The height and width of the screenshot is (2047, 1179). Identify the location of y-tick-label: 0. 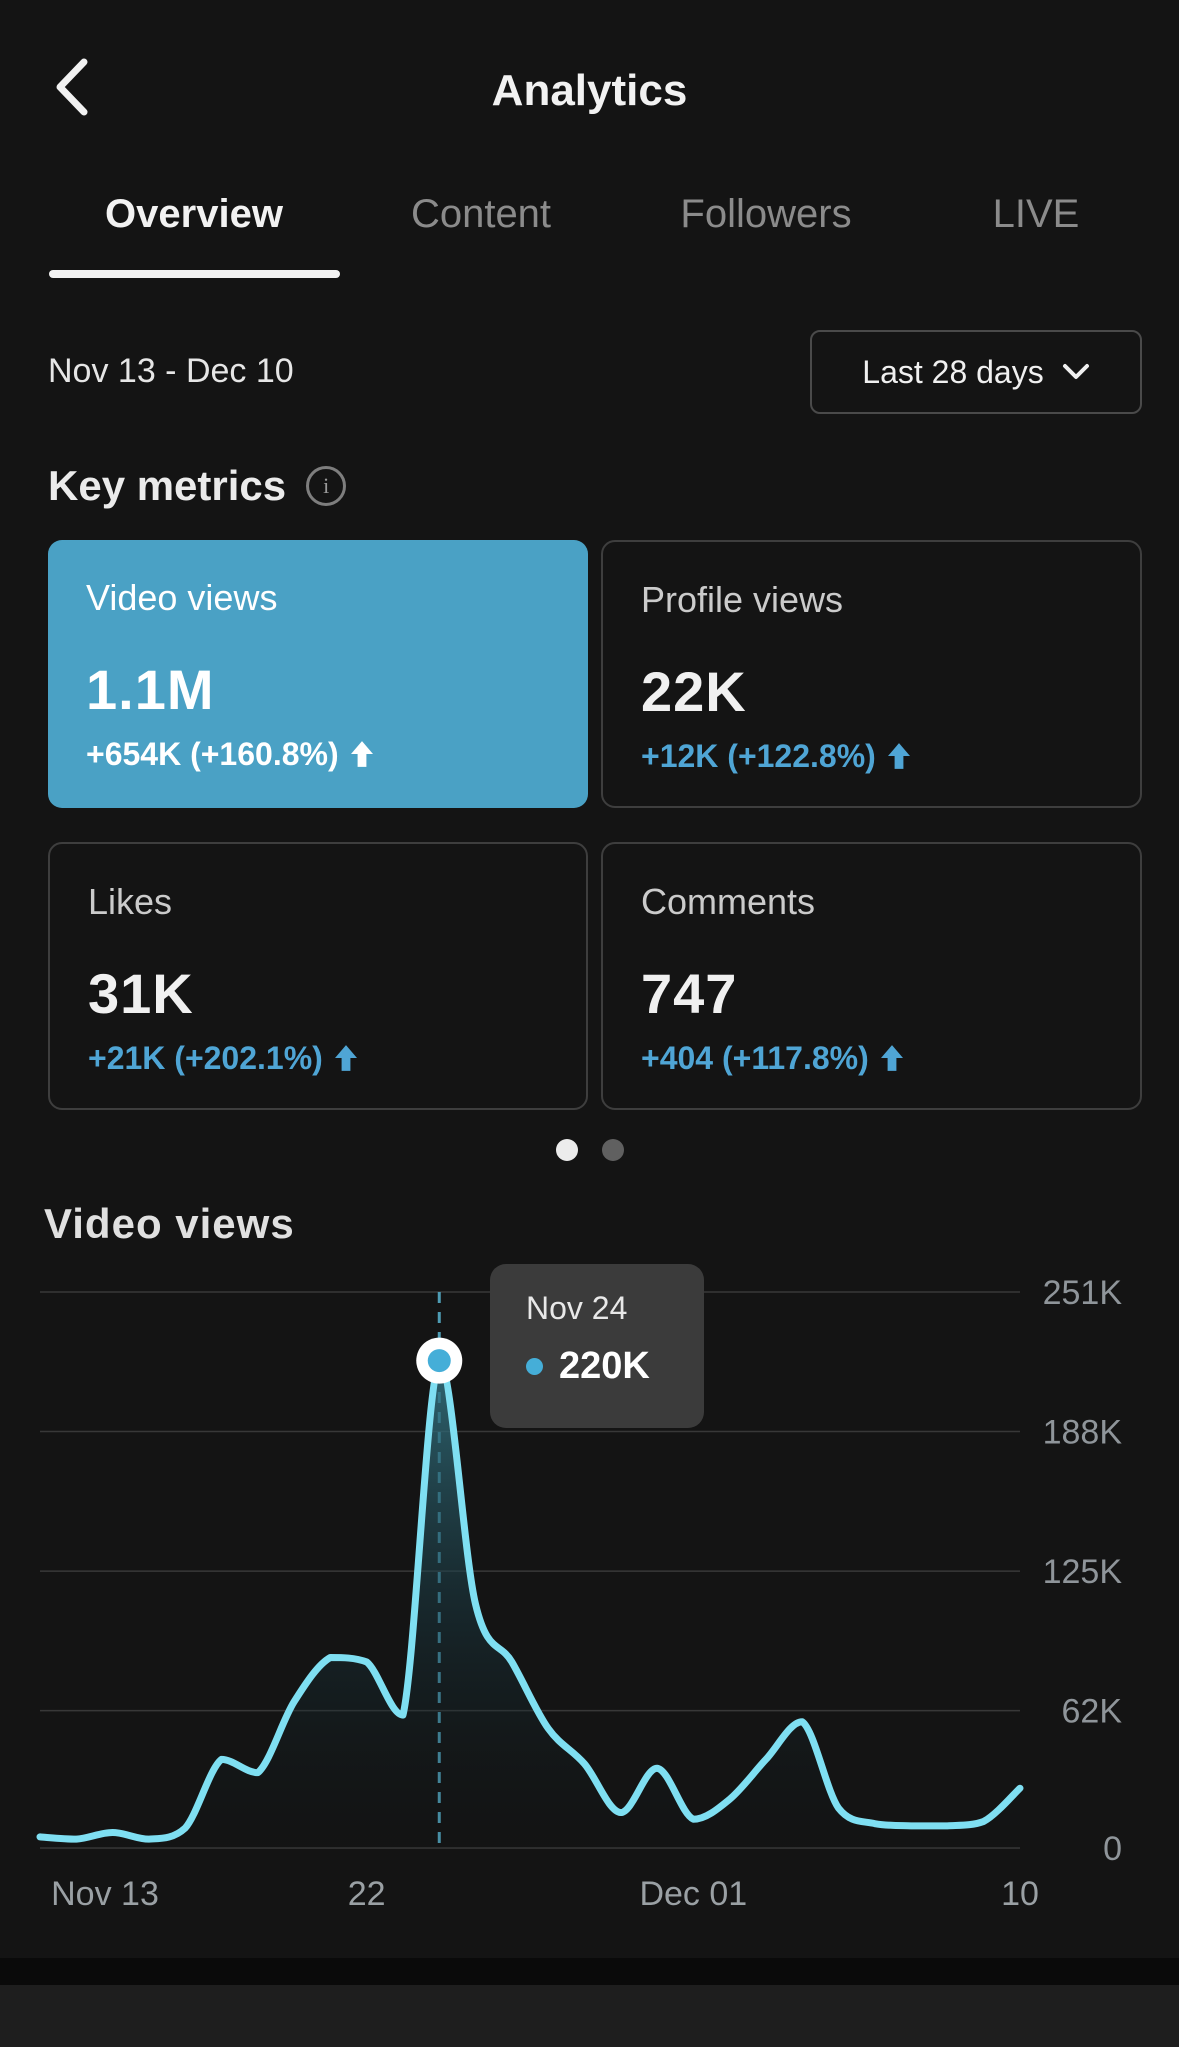
(1112, 1849).